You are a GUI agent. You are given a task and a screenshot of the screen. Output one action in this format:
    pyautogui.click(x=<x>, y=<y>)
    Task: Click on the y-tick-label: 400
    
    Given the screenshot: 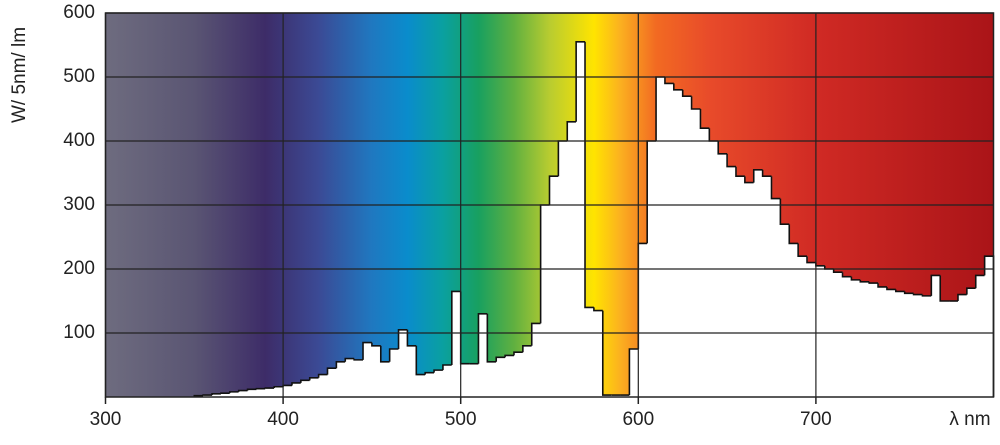 What is the action you would take?
    pyautogui.click(x=79, y=140)
    